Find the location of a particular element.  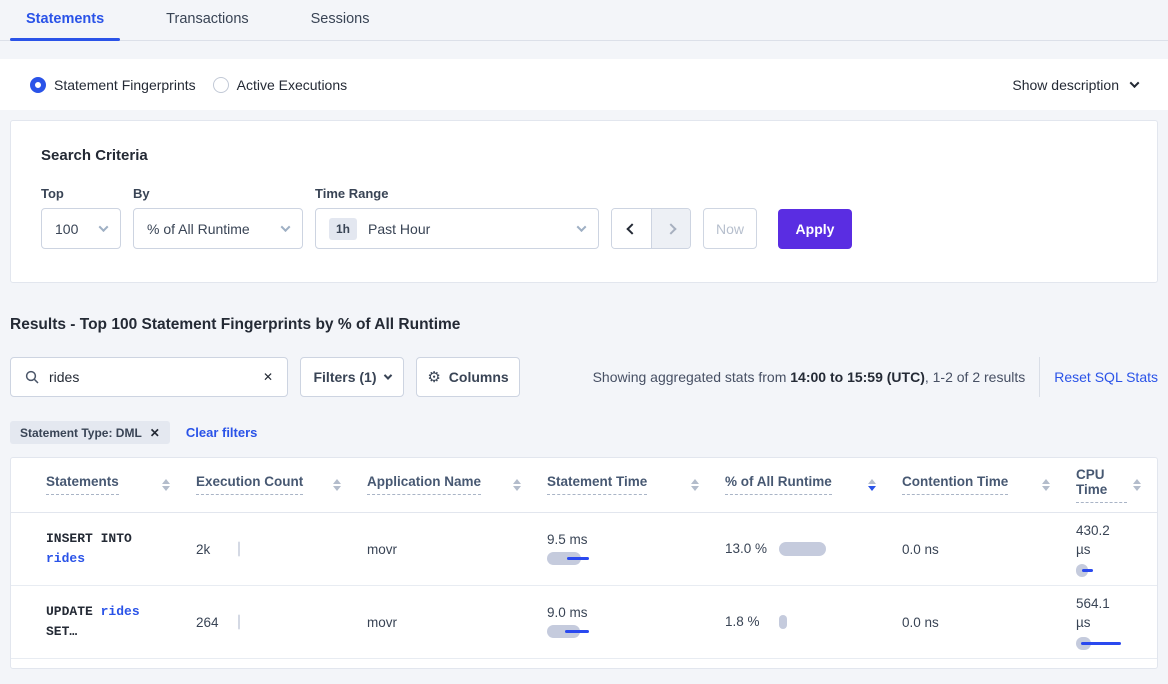

search-input is located at coordinates (156, 377).